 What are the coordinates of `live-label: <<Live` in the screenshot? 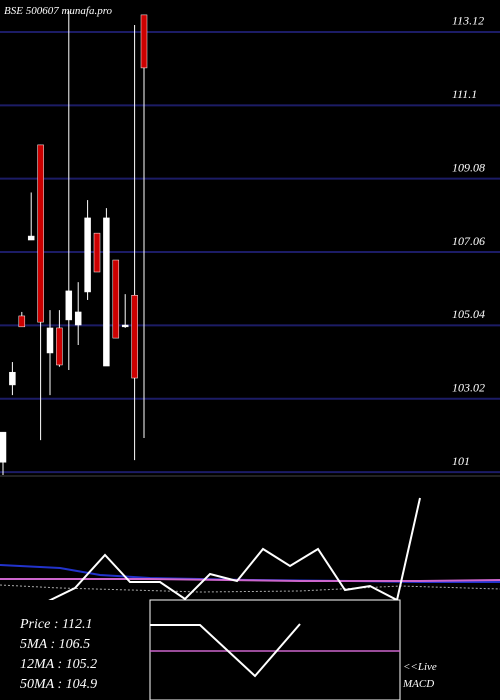 It's located at (420, 667).